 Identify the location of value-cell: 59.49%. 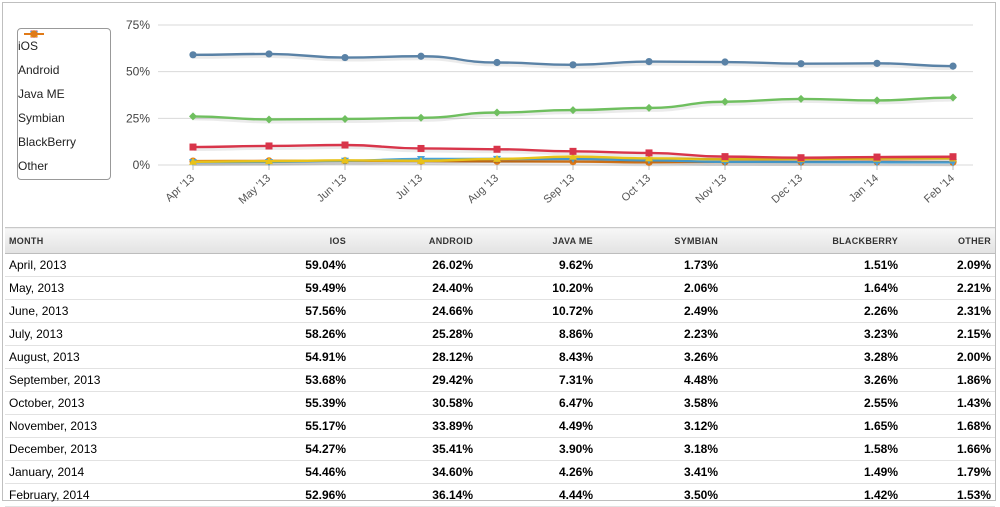
(242, 288).